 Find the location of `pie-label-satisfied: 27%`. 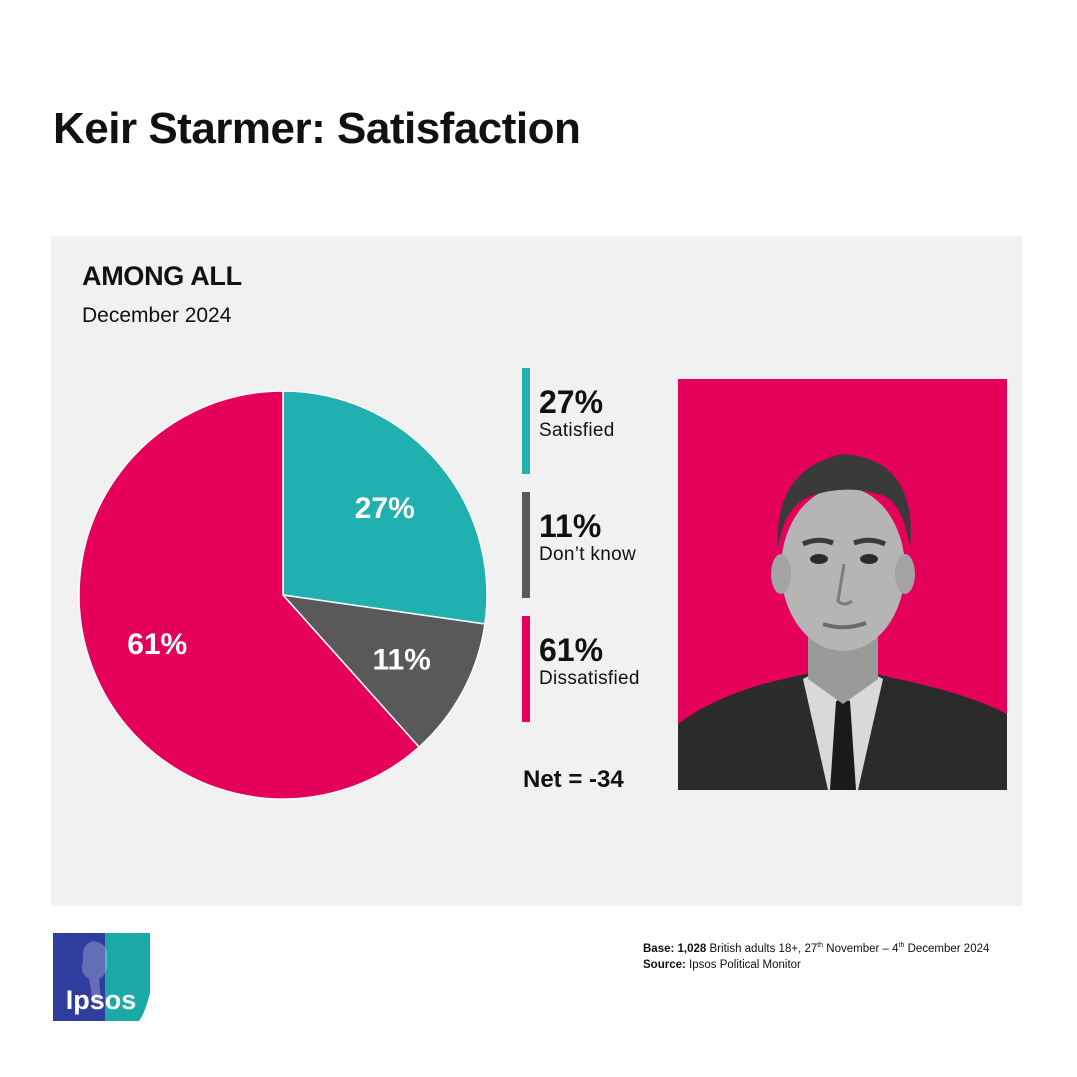

pie-label-satisfied: 27% is located at coordinates (385, 508).